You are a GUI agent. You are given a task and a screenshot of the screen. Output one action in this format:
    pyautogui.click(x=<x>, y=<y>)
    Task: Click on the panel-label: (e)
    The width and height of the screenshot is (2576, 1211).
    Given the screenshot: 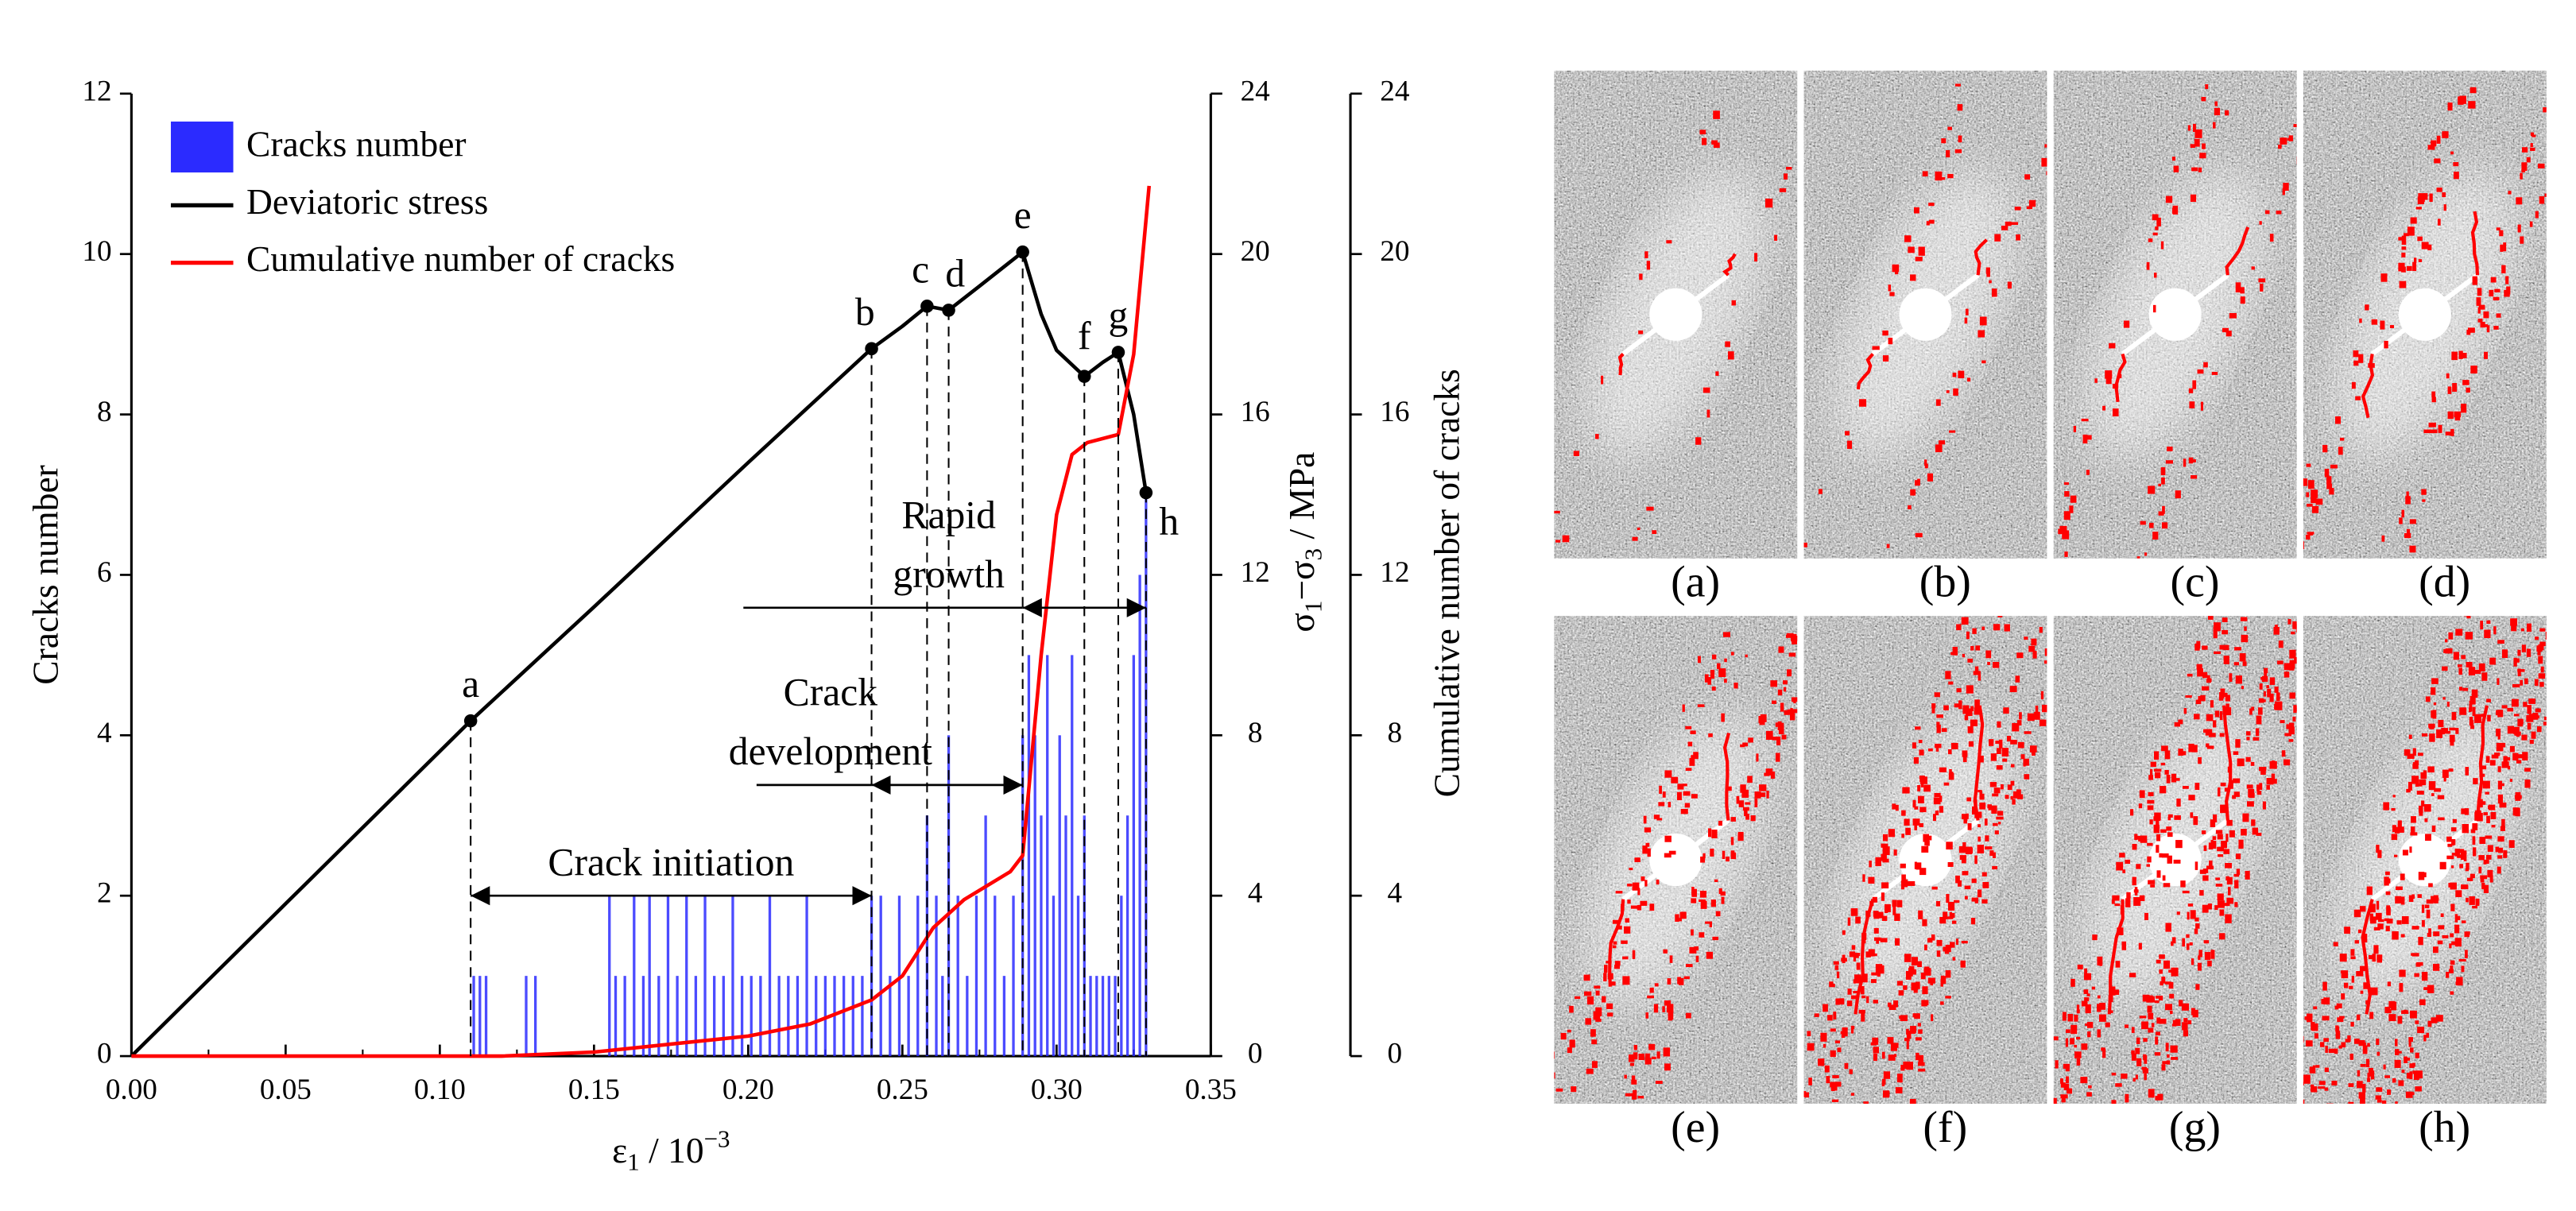 What is the action you would take?
    pyautogui.click(x=1695, y=1127)
    